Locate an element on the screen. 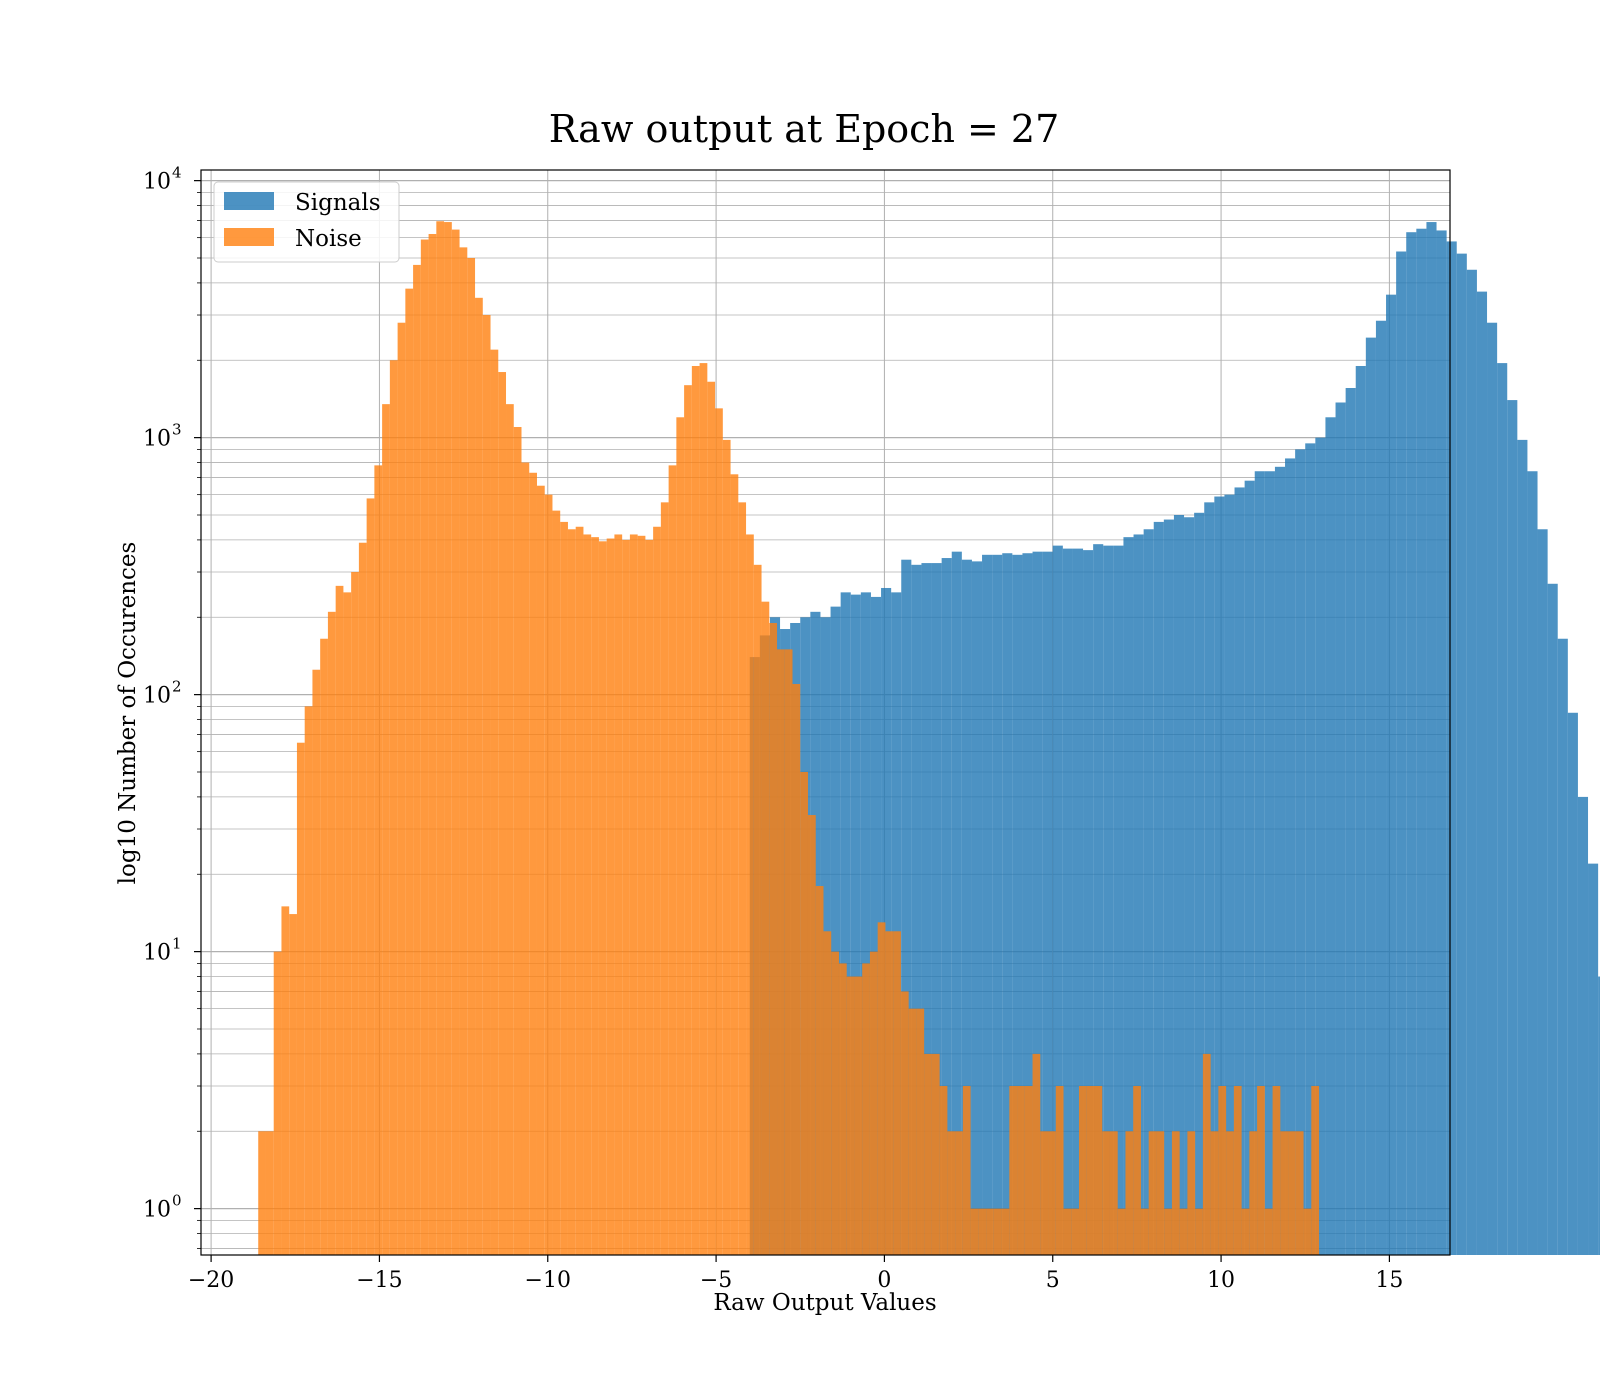  y-tick-exponent: 2 is located at coordinates (177, 687).